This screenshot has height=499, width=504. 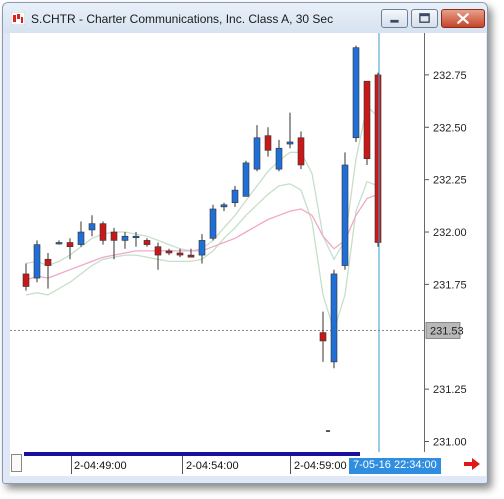 I want to click on minimize-icon, so click(x=394, y=21).